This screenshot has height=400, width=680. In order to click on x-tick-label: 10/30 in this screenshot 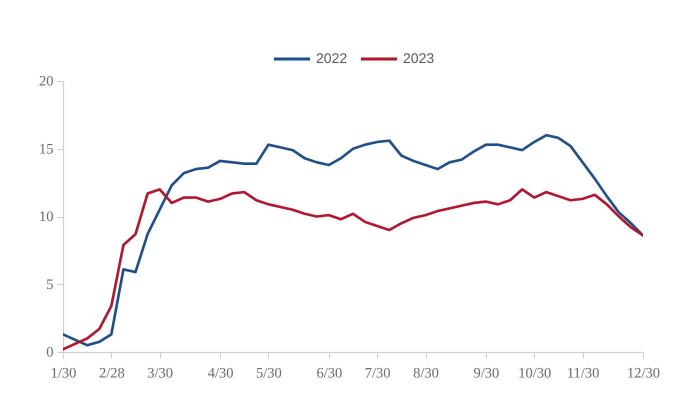, I will do `click(535, 374)`.